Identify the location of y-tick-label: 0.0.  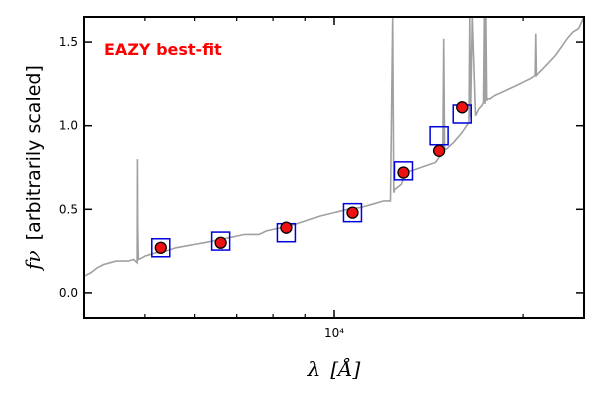
(68, 293).